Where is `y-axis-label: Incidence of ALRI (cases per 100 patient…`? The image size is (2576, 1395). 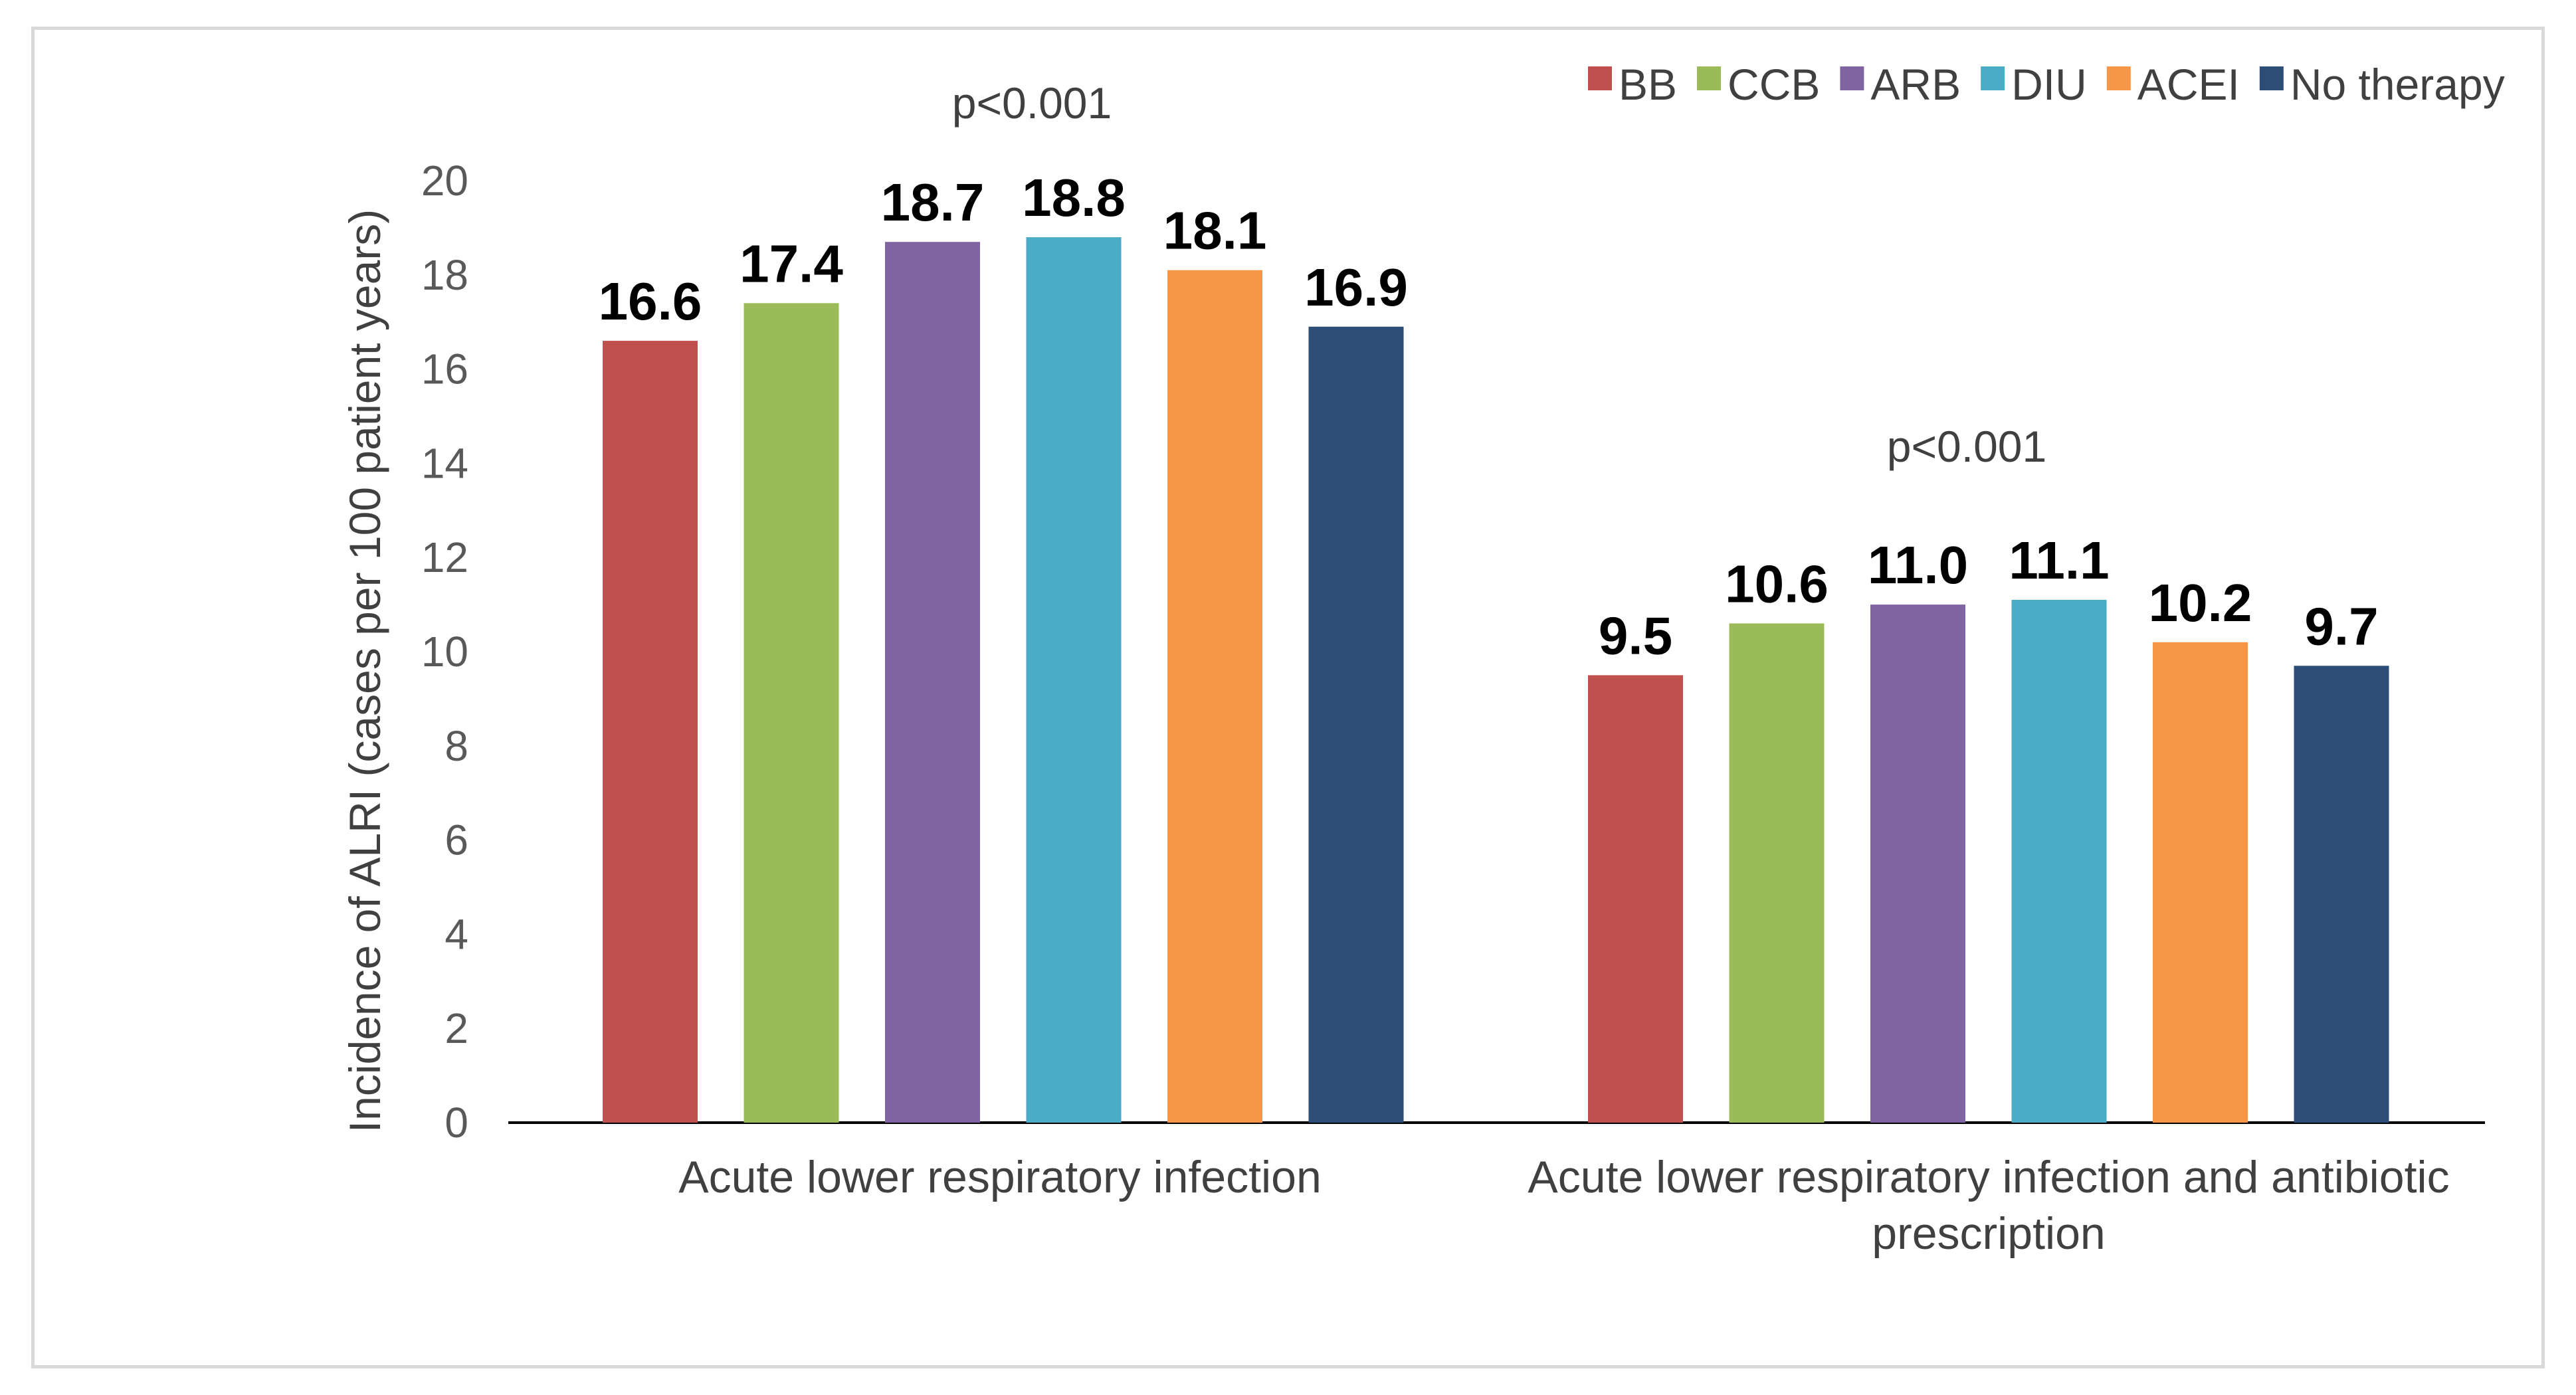 y-axis-label: Incidence of ALRI (cases per 100 patient… is located at coordinates (365, 671).